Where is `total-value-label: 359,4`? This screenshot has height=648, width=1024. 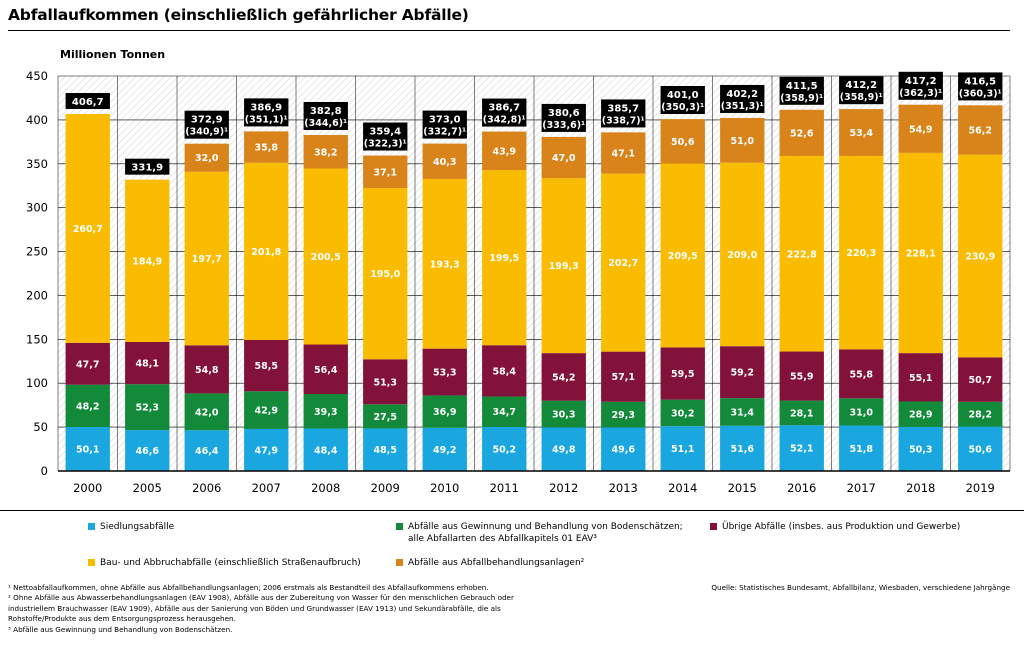 total-value-label: 359,4 is located at coordinates (385, 132).